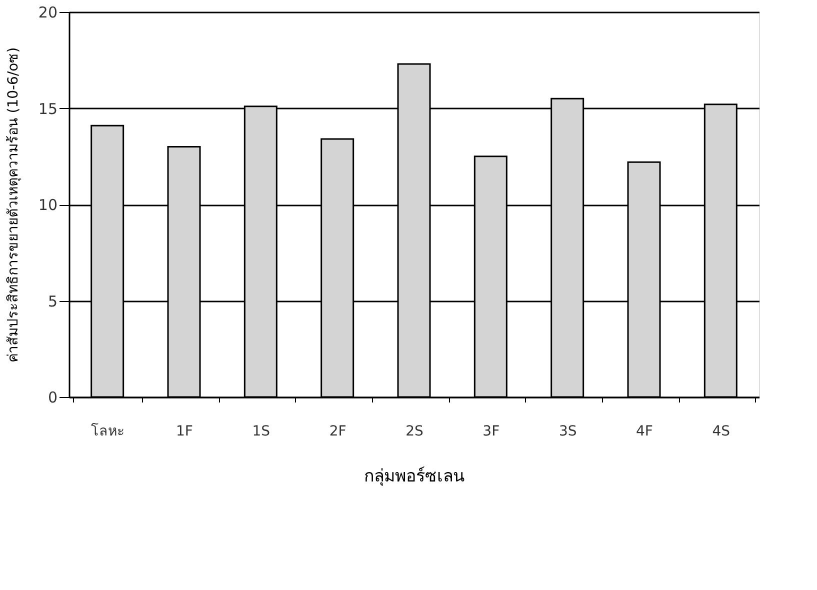 The height and width of the screenshot is (590, 817). What do you see at coordinates (567, 432) in the screenshot?
I see `x-tick-label: 3S` at bounding box center [567, 432].